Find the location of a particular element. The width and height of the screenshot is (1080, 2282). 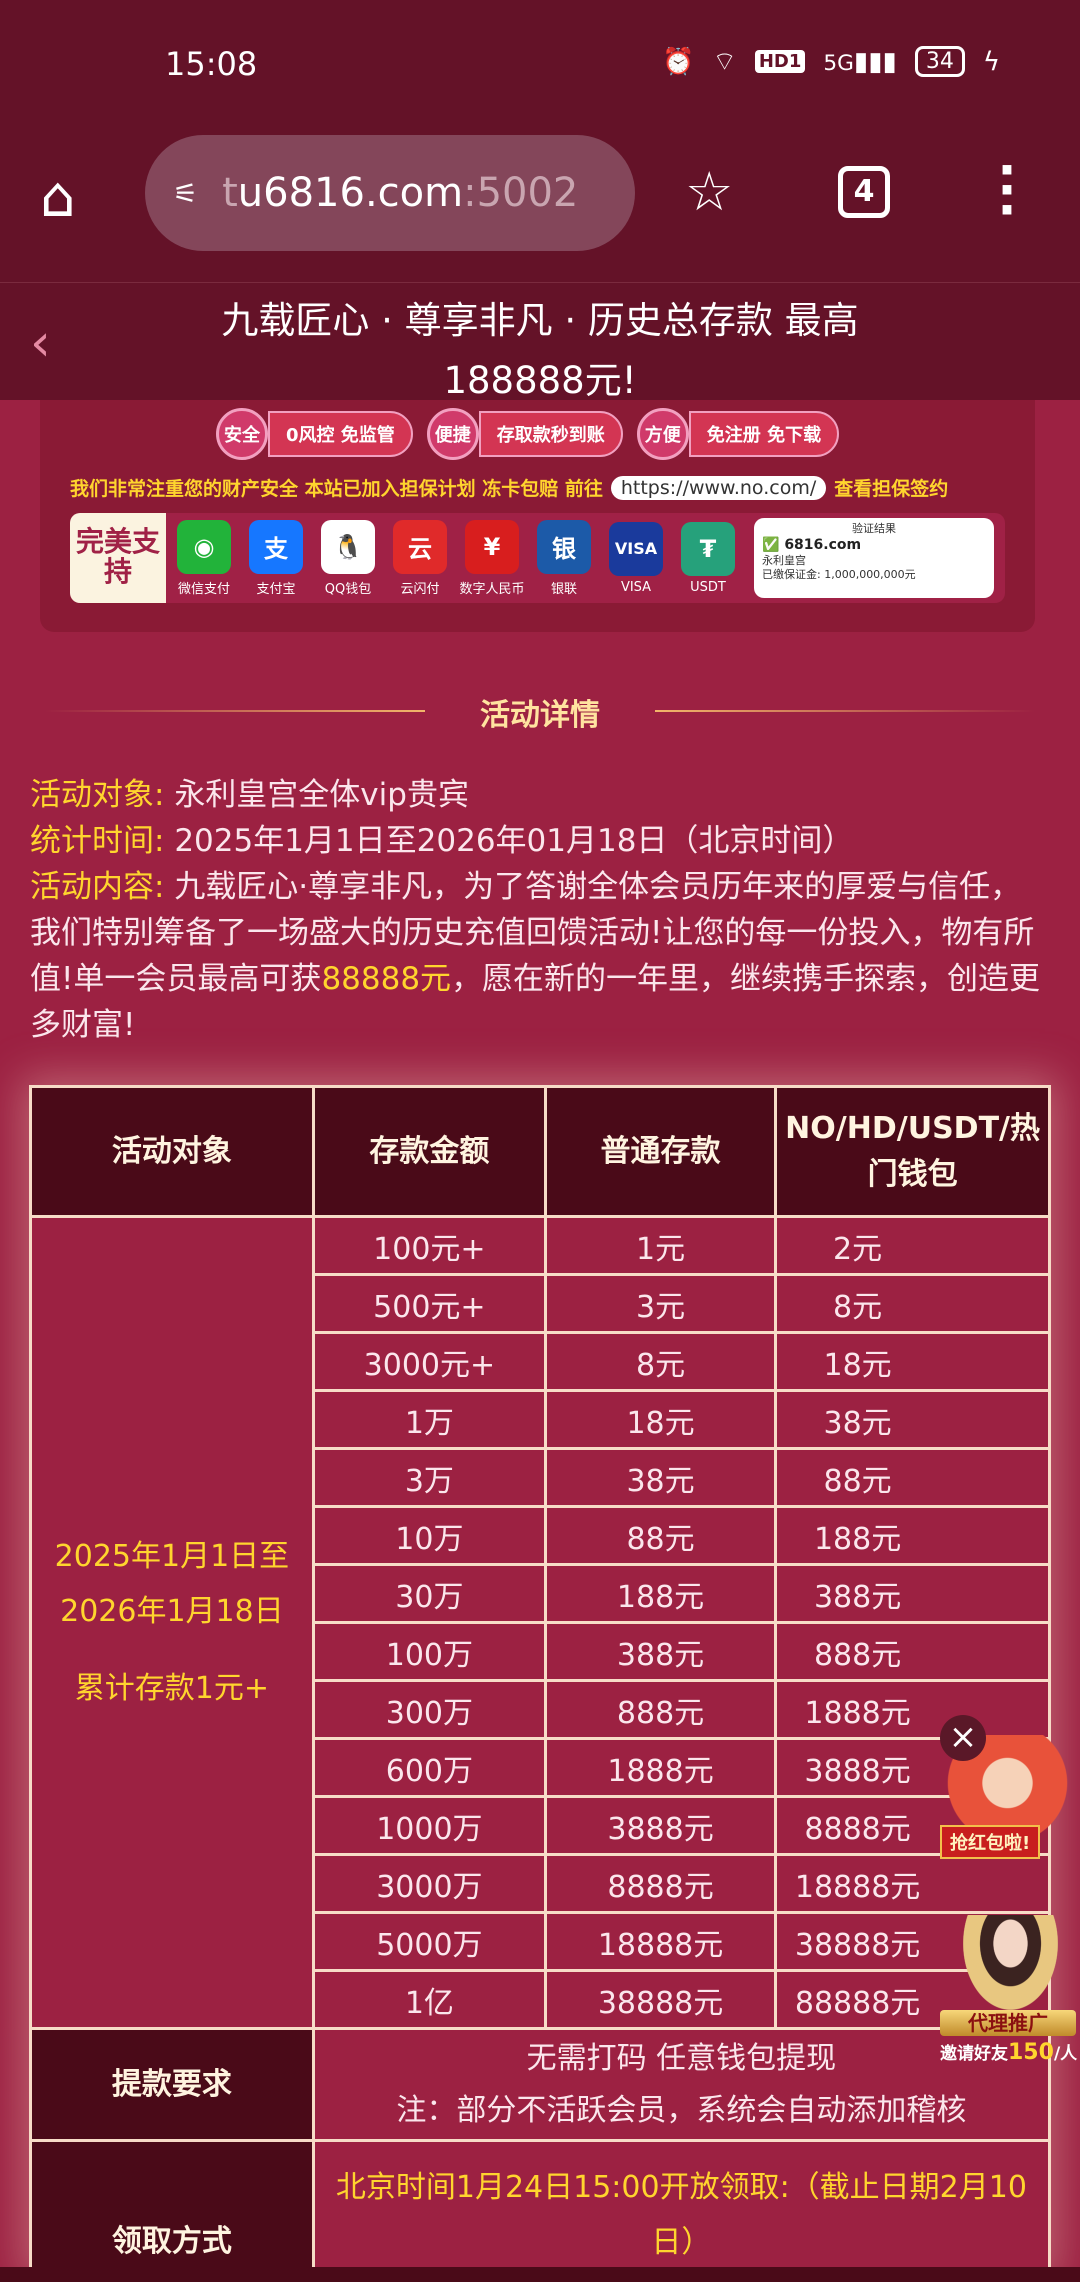

payment-method: ₮ USDT is located at coordinates (708, 558).